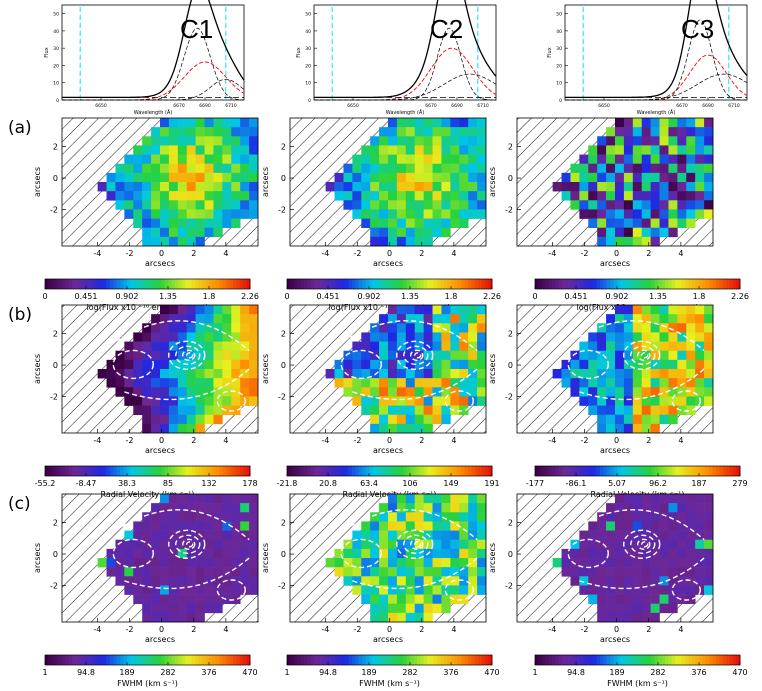 Image resolution: width=762 pixels, height=691 pixels. I want to click on colorbar-frame, so click(637, 471).